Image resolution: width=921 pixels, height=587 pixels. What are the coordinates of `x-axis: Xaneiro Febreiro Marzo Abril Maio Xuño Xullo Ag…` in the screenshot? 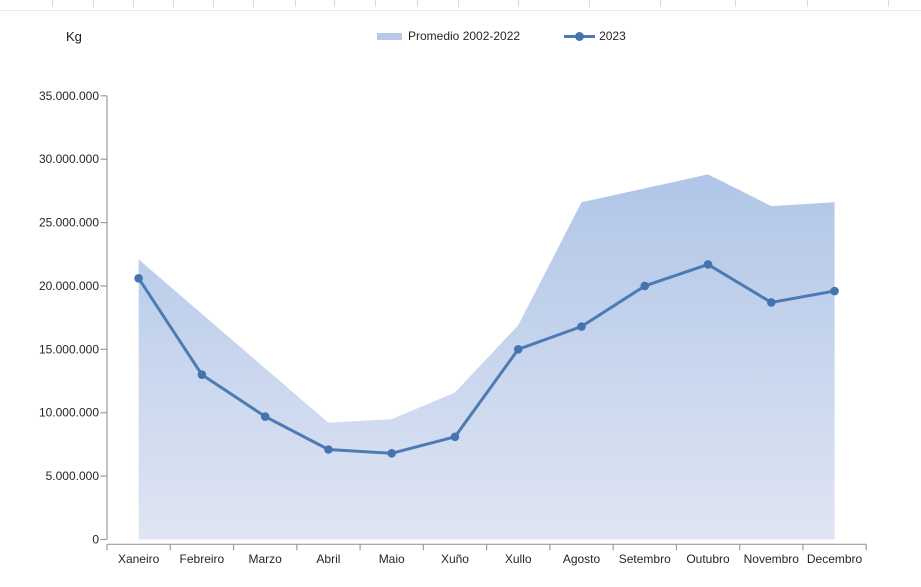 It's located at (486, 554).